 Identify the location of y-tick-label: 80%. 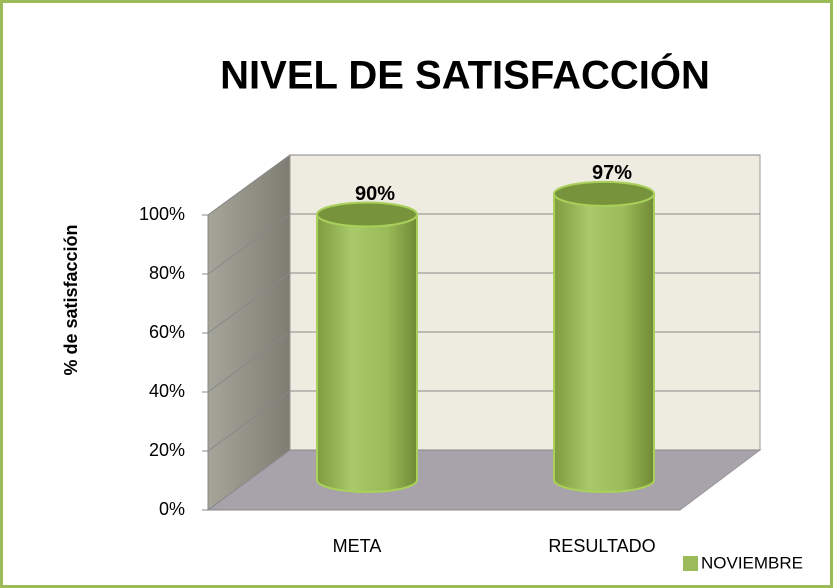
(167, 273).